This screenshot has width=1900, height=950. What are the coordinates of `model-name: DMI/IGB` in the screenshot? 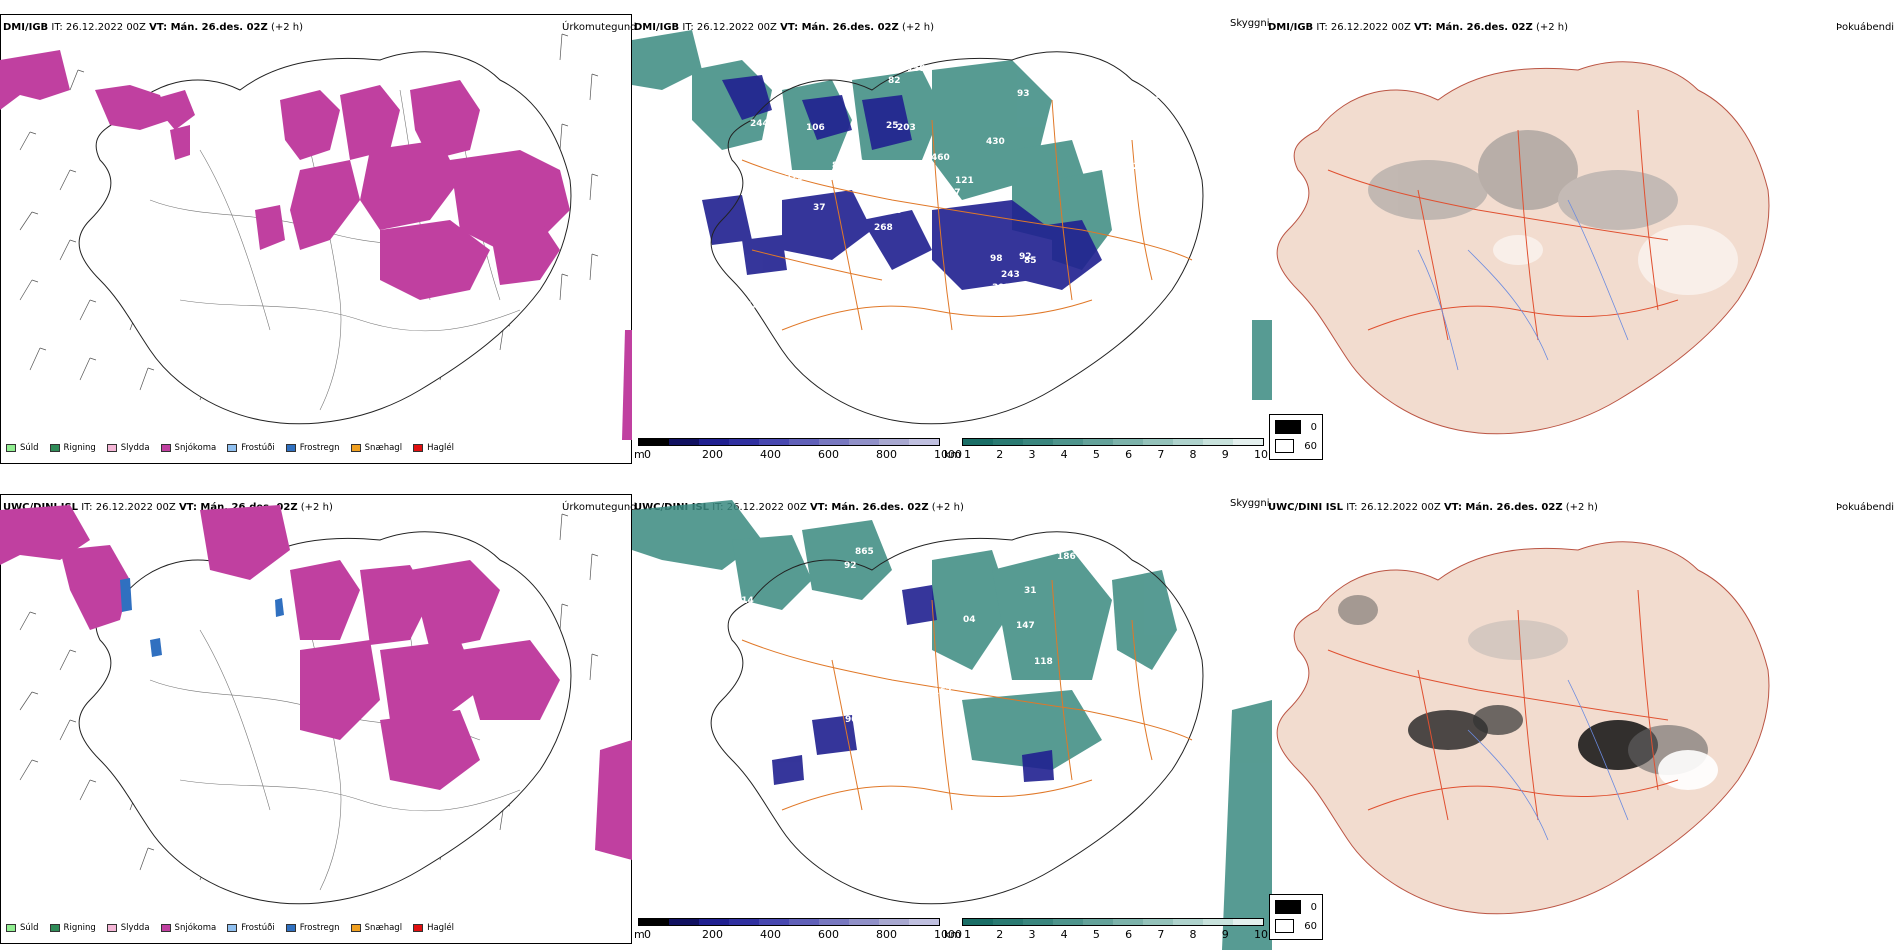 It's located at (26, 27).